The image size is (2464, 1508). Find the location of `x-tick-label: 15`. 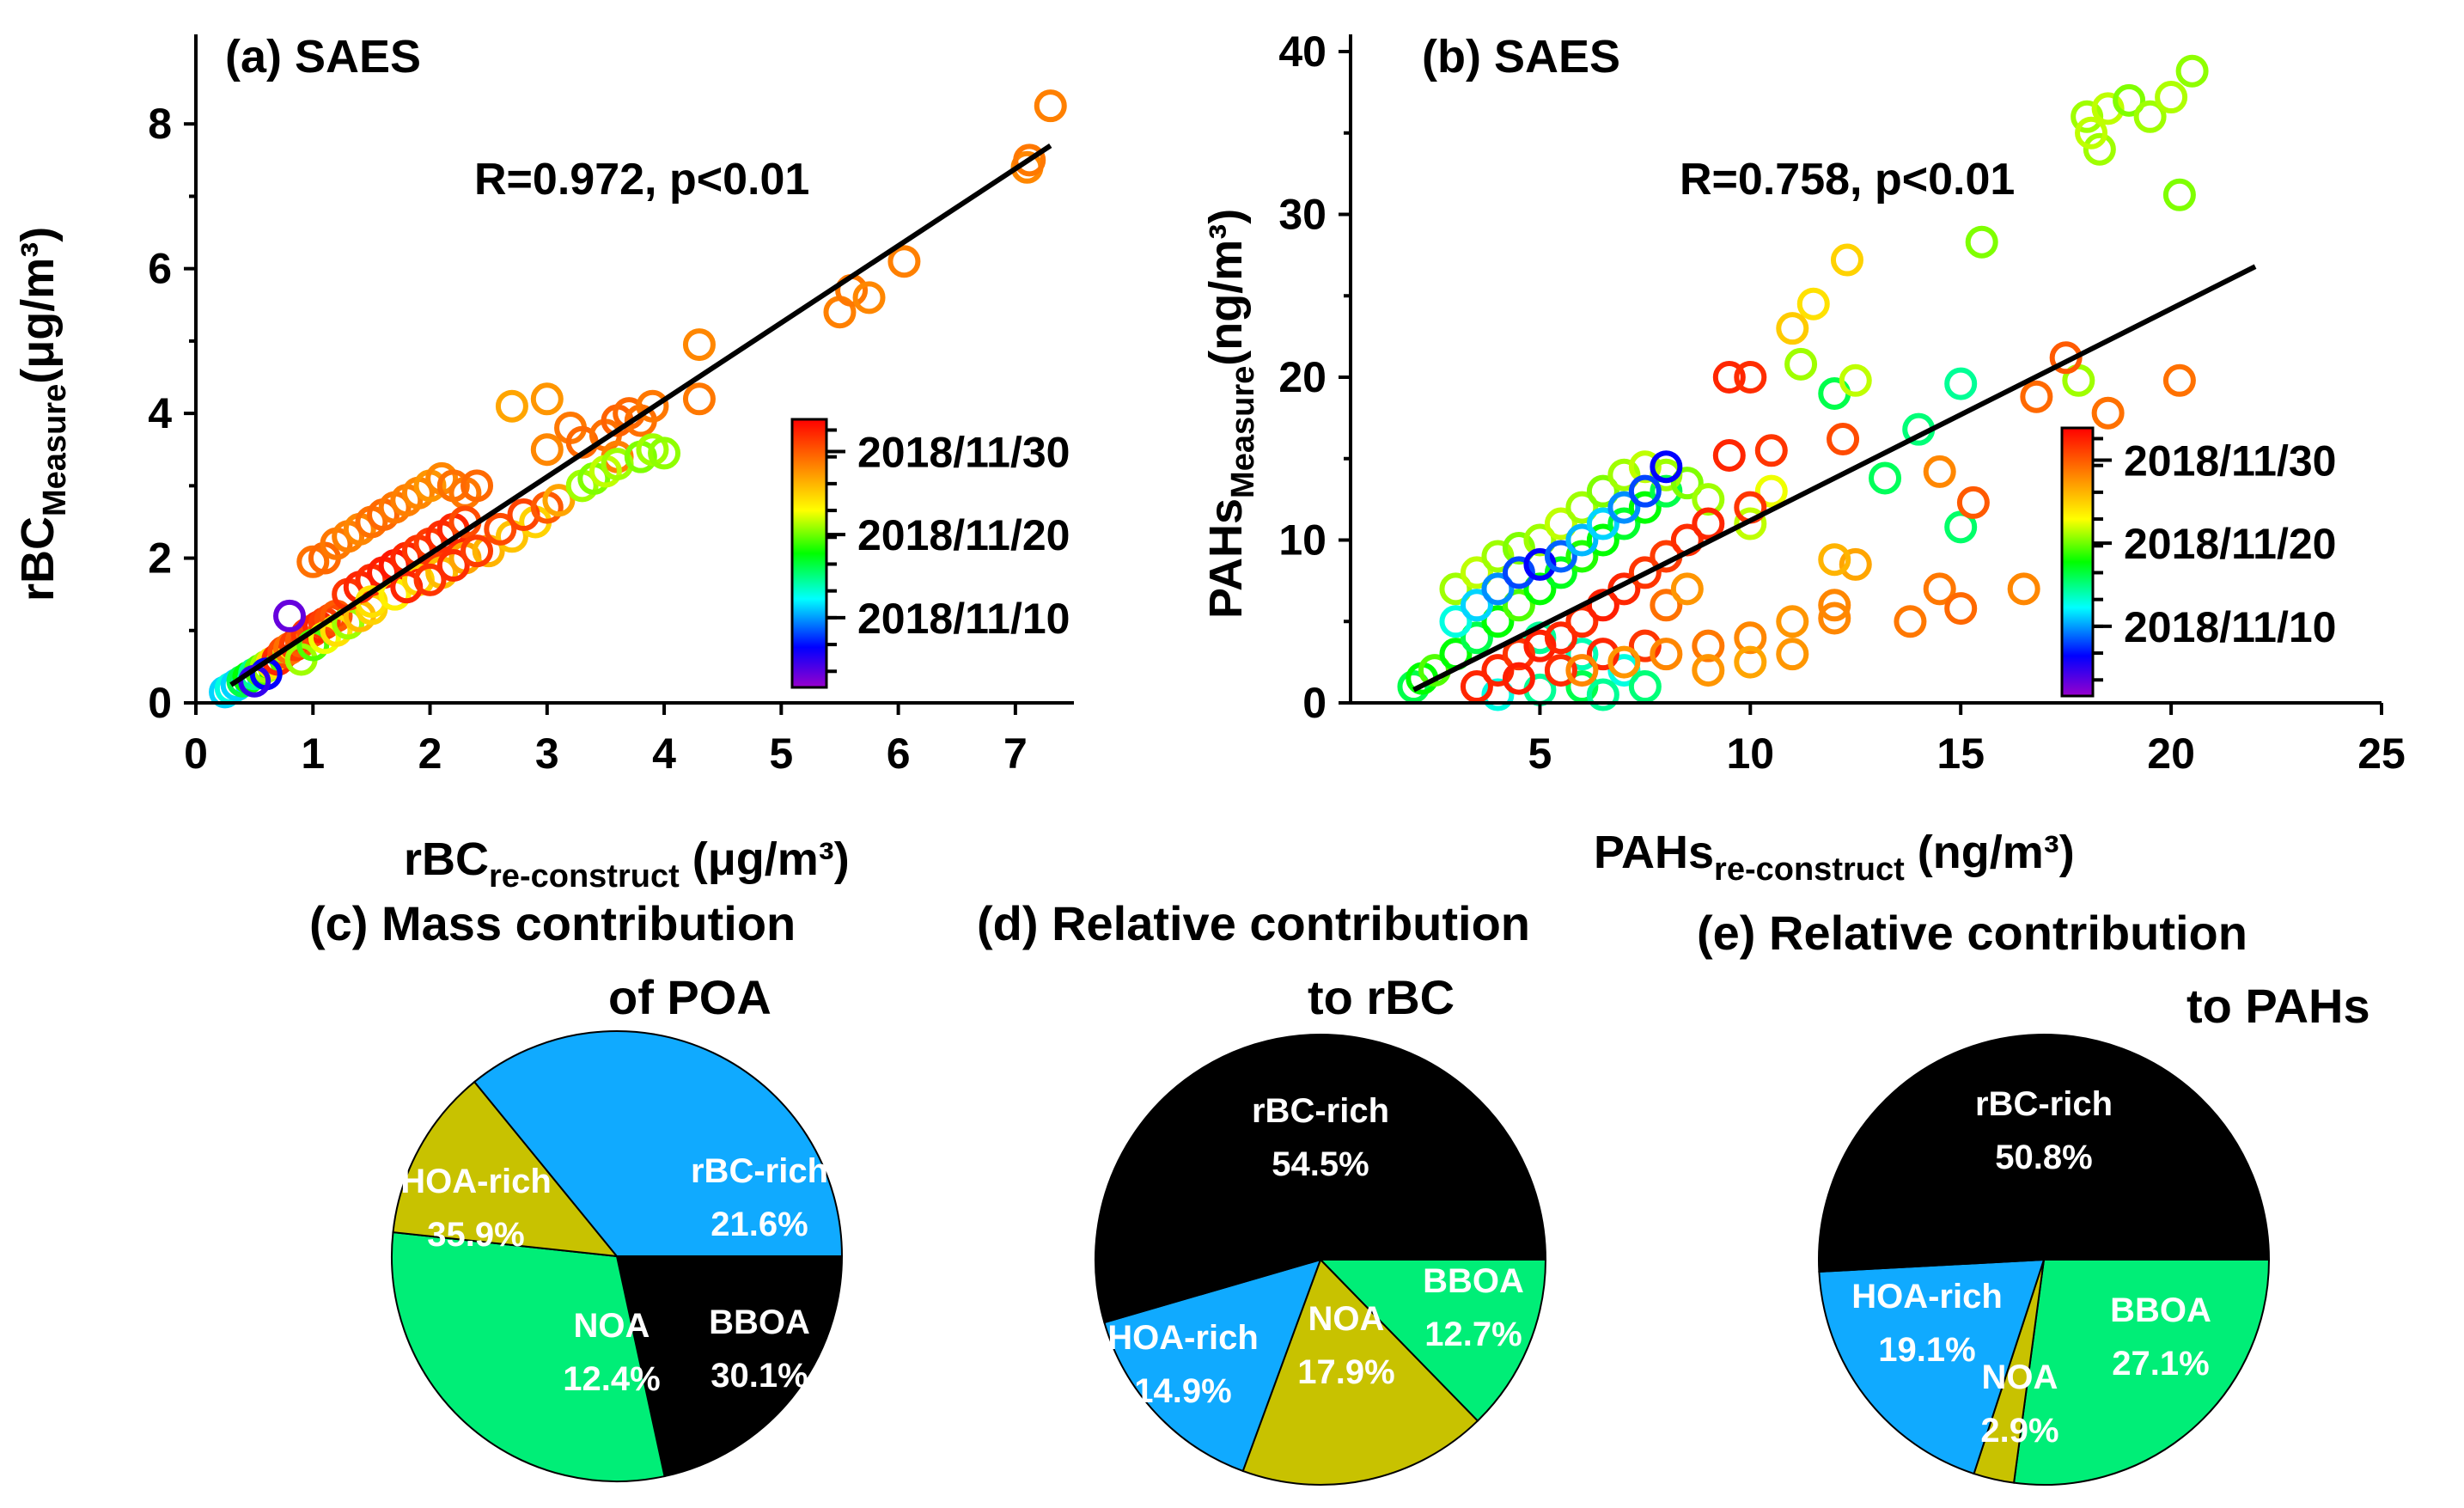

x-tick-label: 15 is located at coordinates (1960, 754).